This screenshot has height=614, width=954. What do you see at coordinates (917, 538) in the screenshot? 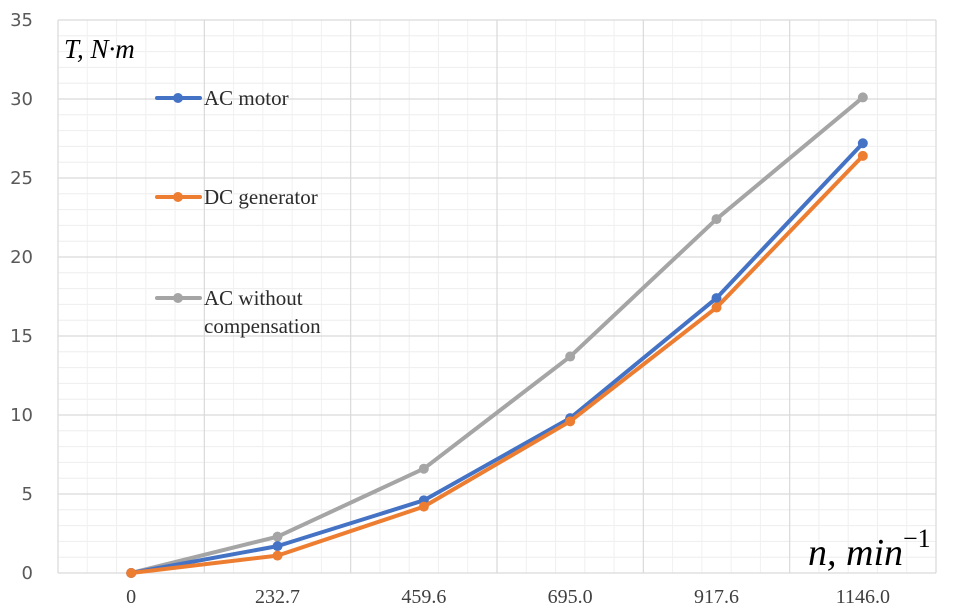
I see `x-axis-label-exponent: −1` at bounding box center [917, 538].